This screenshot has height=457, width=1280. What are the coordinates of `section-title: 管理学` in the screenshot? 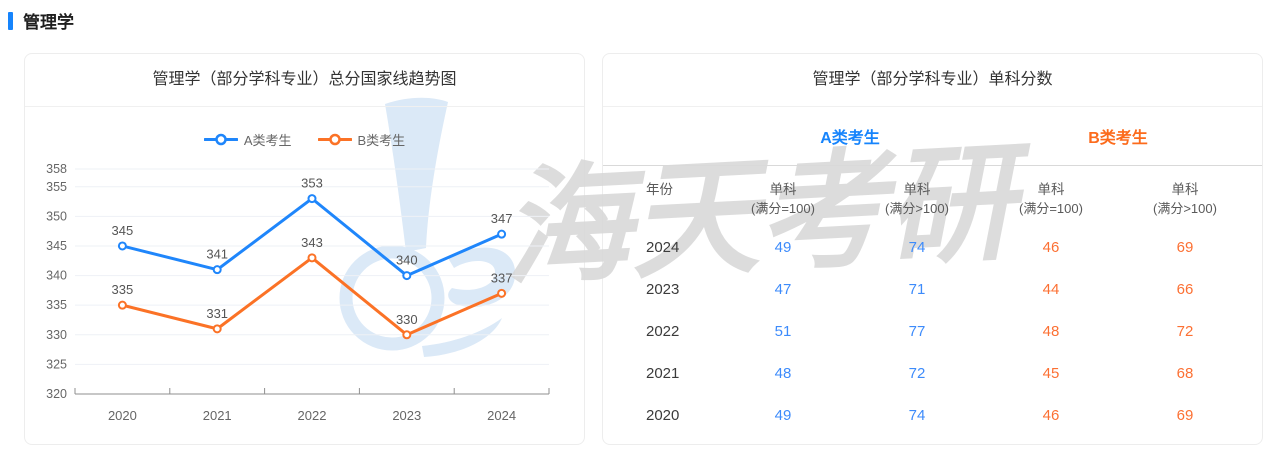 It's located at (48, 22).